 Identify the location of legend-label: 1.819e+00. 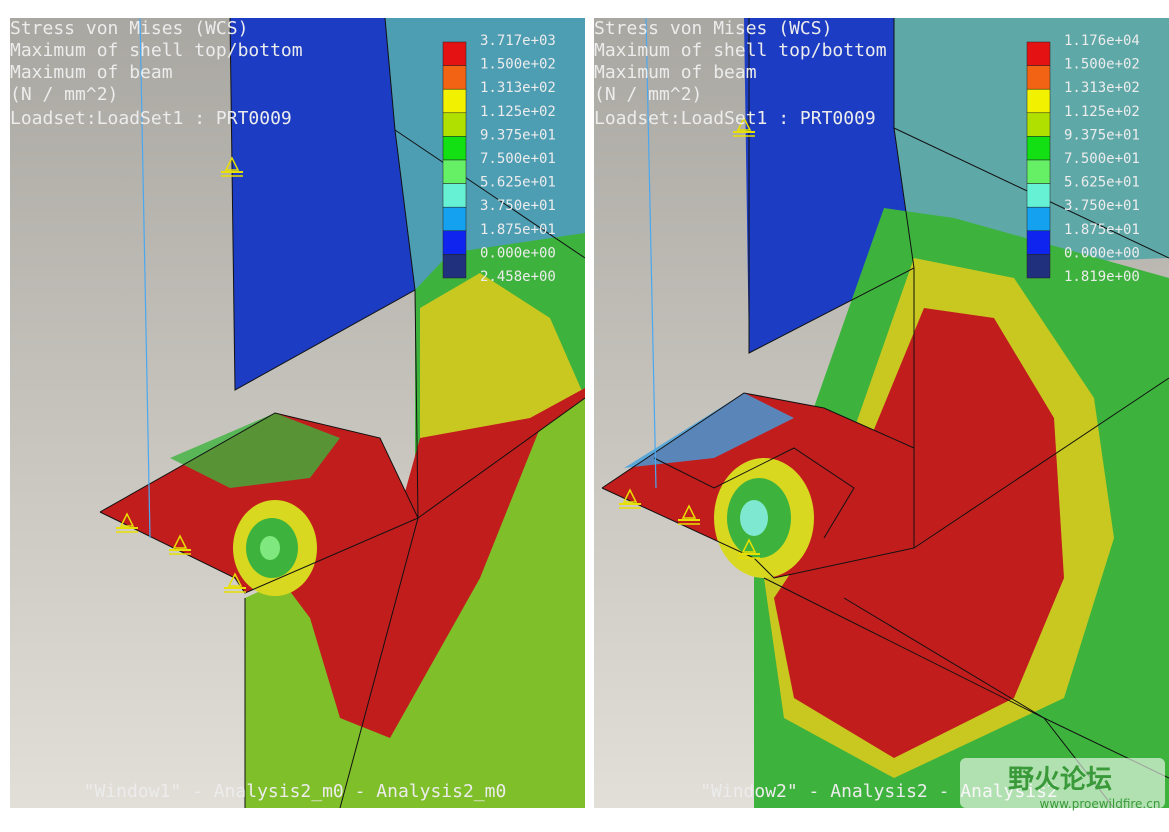
(1102, 277).